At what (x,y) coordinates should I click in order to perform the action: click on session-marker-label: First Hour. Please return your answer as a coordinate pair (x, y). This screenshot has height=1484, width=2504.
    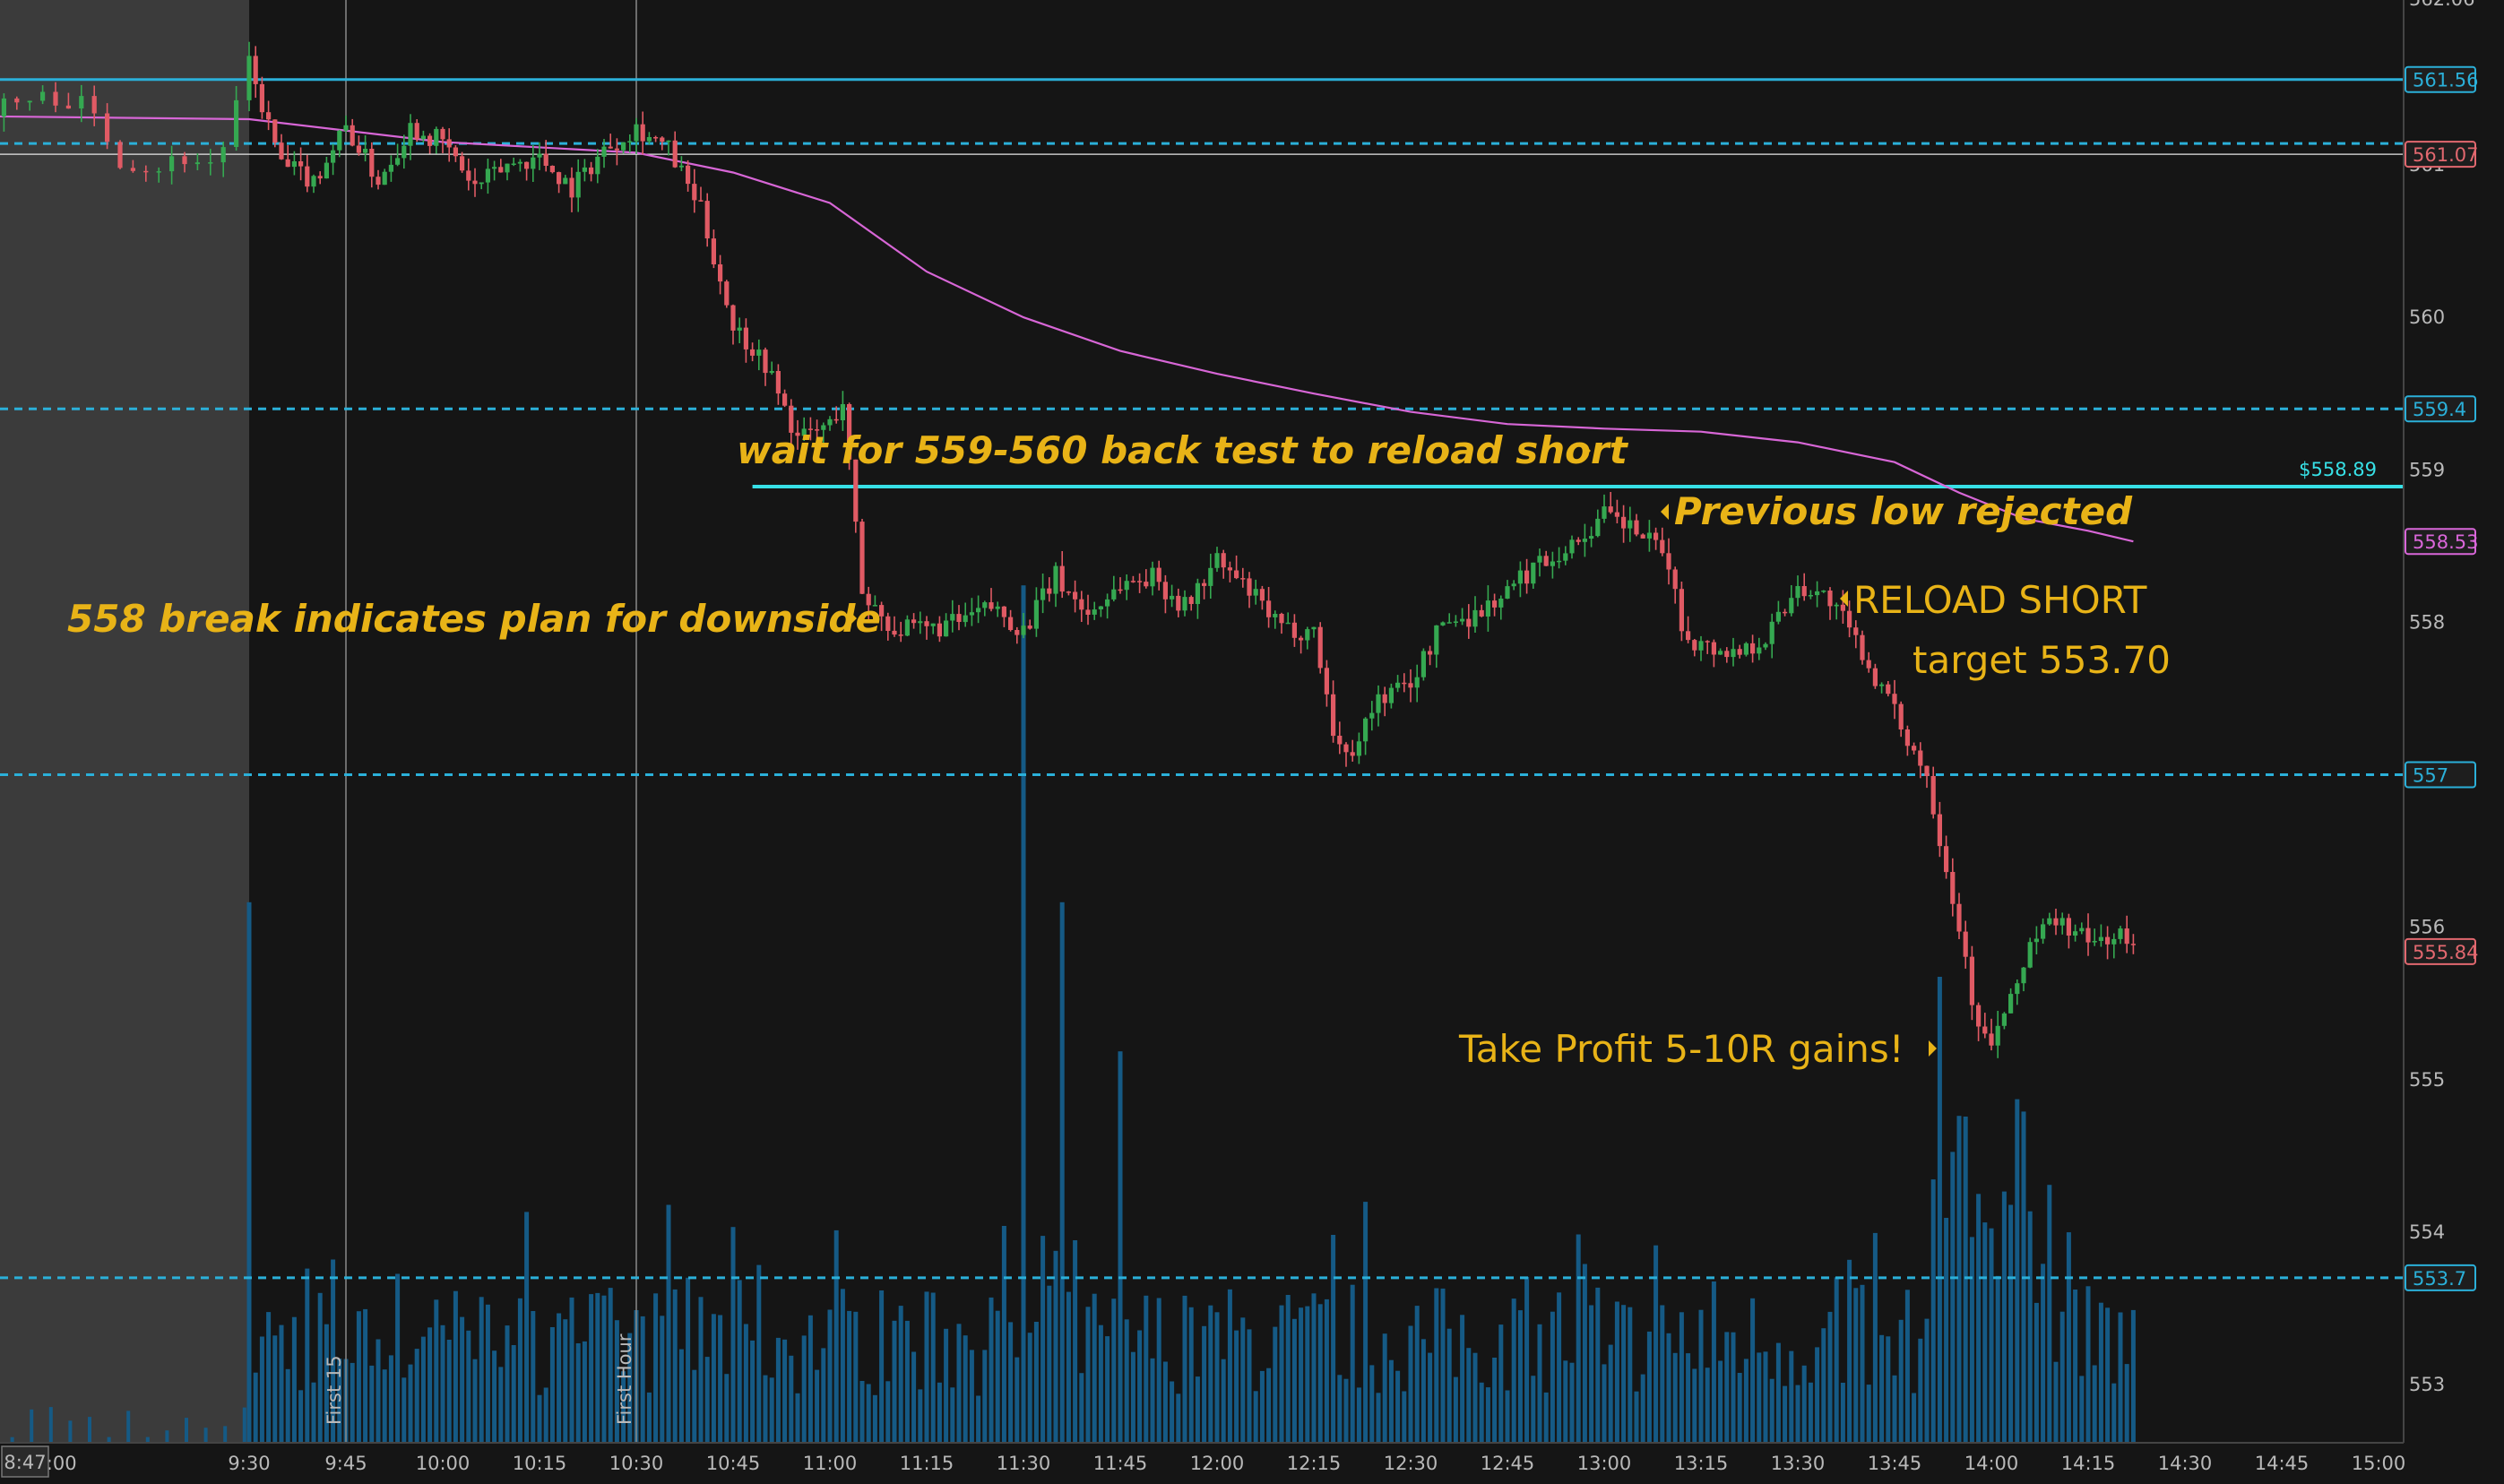
    Looking at the image, I should click on (624, 1379).